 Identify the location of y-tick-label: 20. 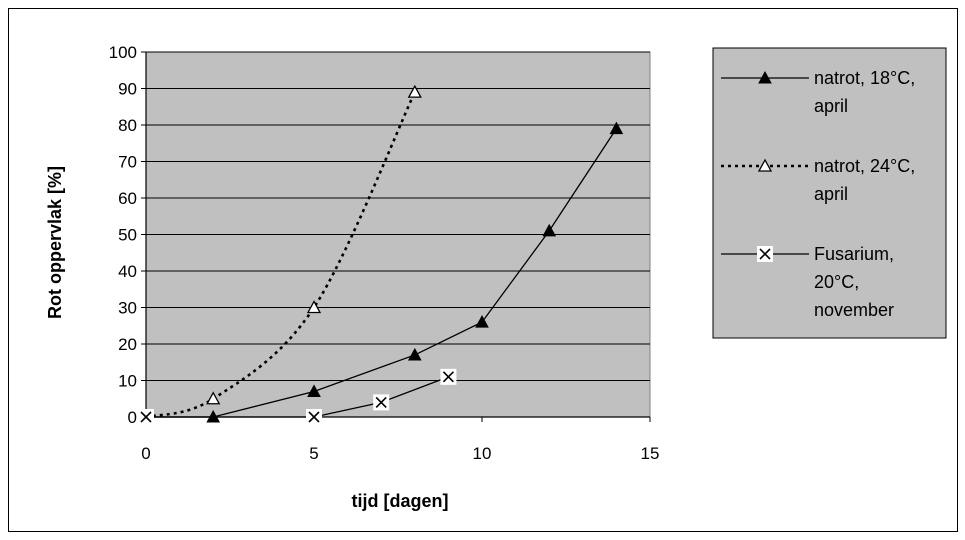
(127, 344).